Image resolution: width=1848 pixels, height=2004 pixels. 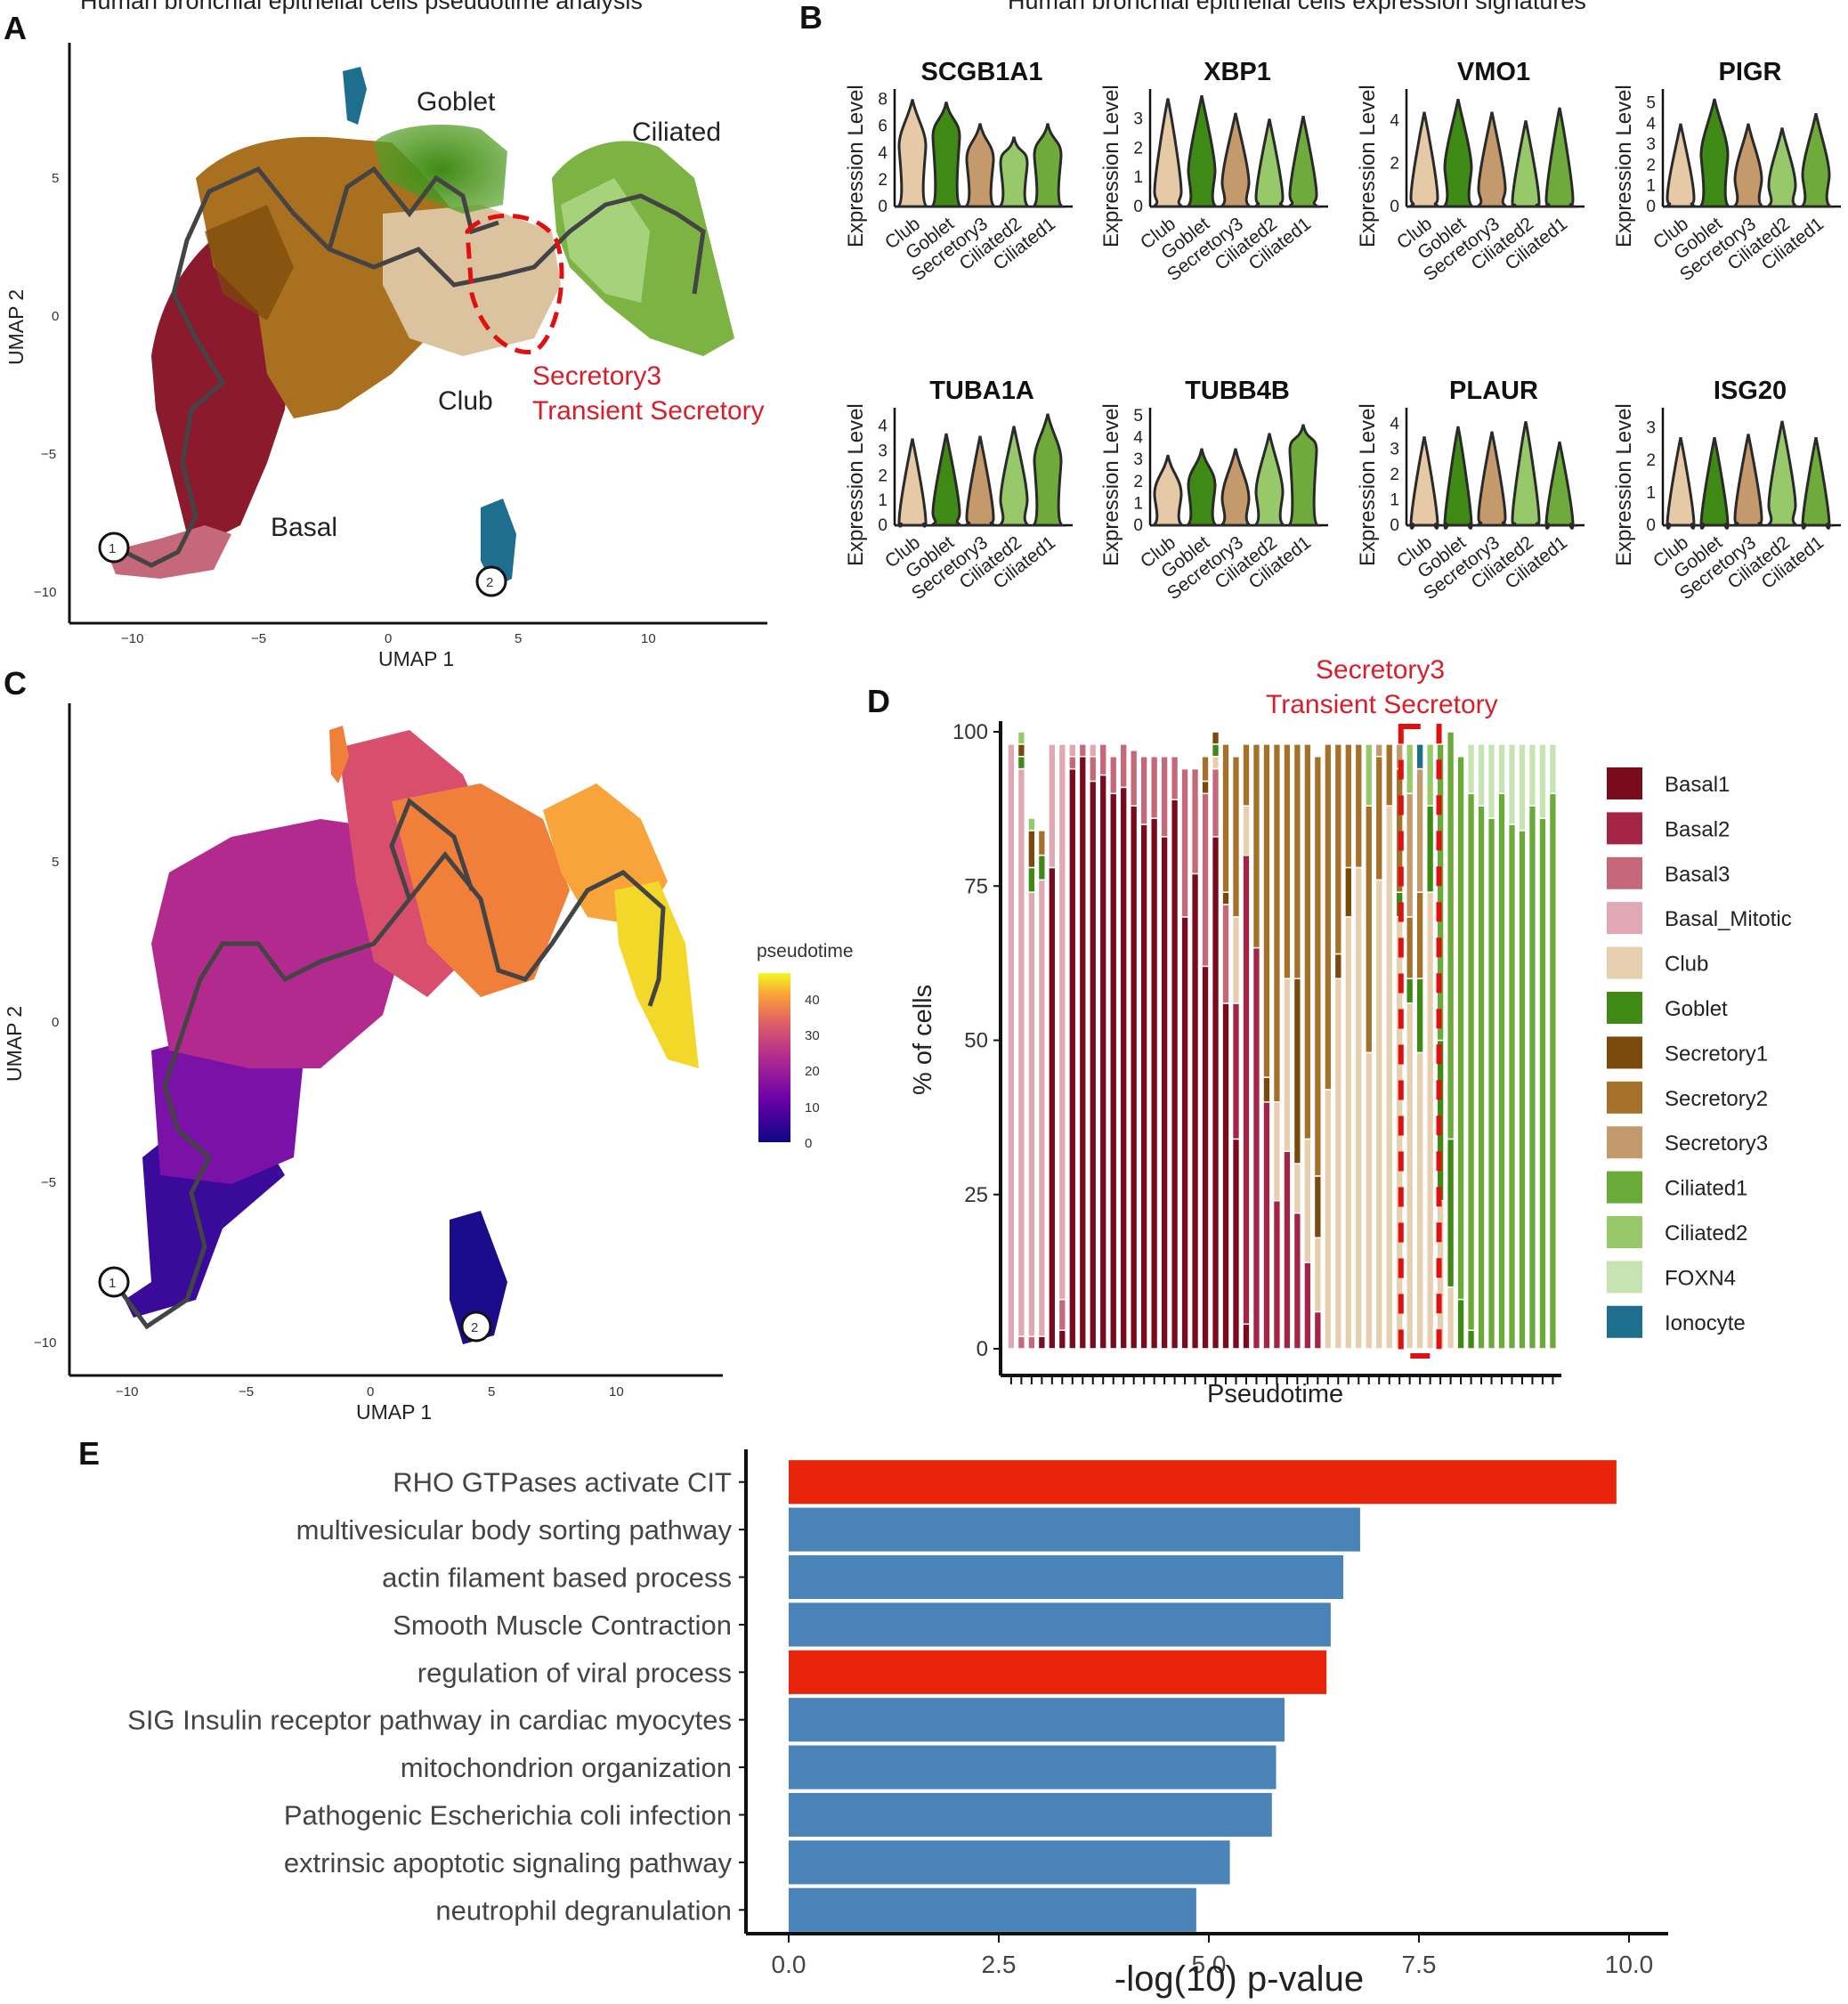 I want to click on root-2-label-a: 2, so click(x=489, y=582).